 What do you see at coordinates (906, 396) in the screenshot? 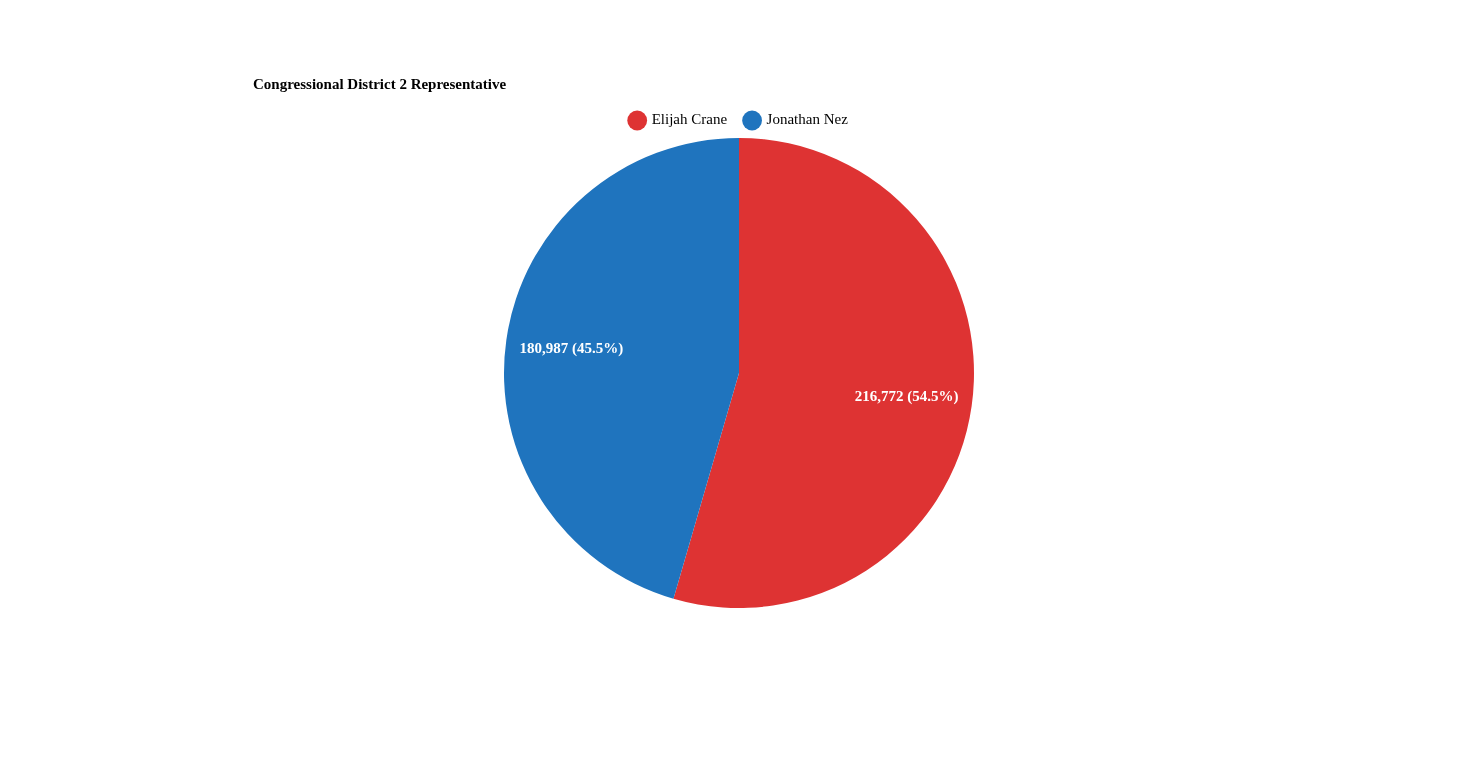
I see `data-label: 216,772 (54.5%)` at bounding box center [906, 396].